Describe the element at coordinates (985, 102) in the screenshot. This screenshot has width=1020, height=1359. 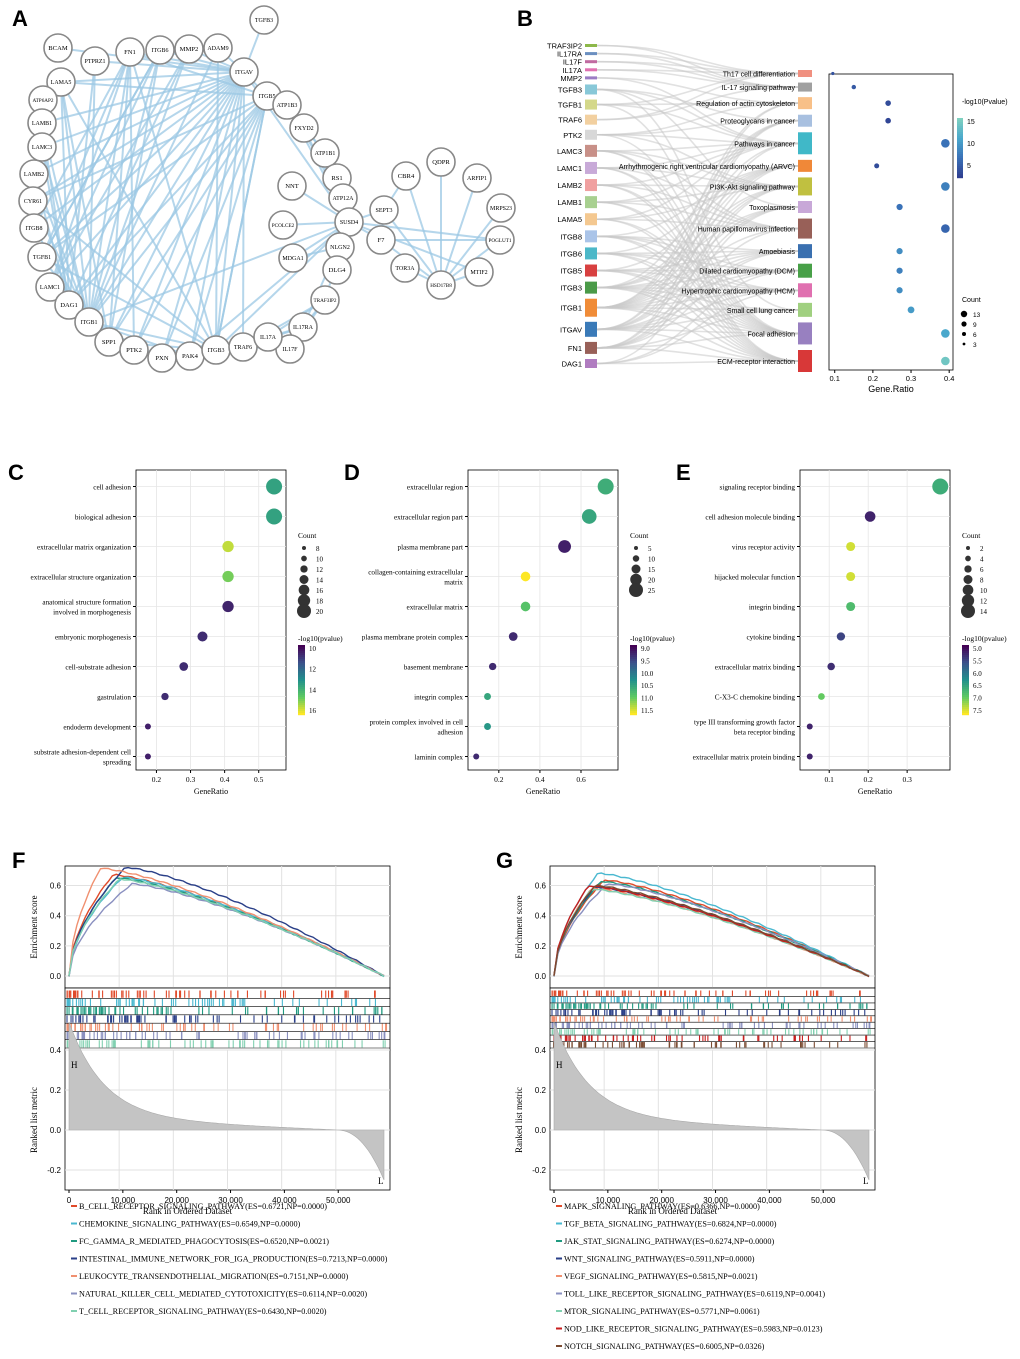
I see `legend-b-color-title: -log10(Pvalue)` at that location.